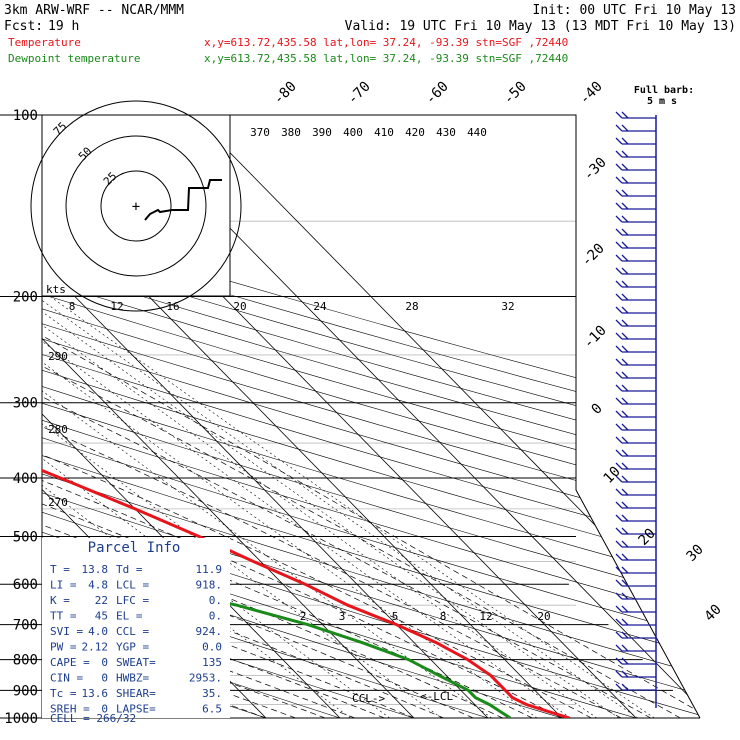 The image size is (740, 740). Describe the element at coordinates (209, 569) in the screenshot. I see `parcel-info-value: 11.9` at that location.